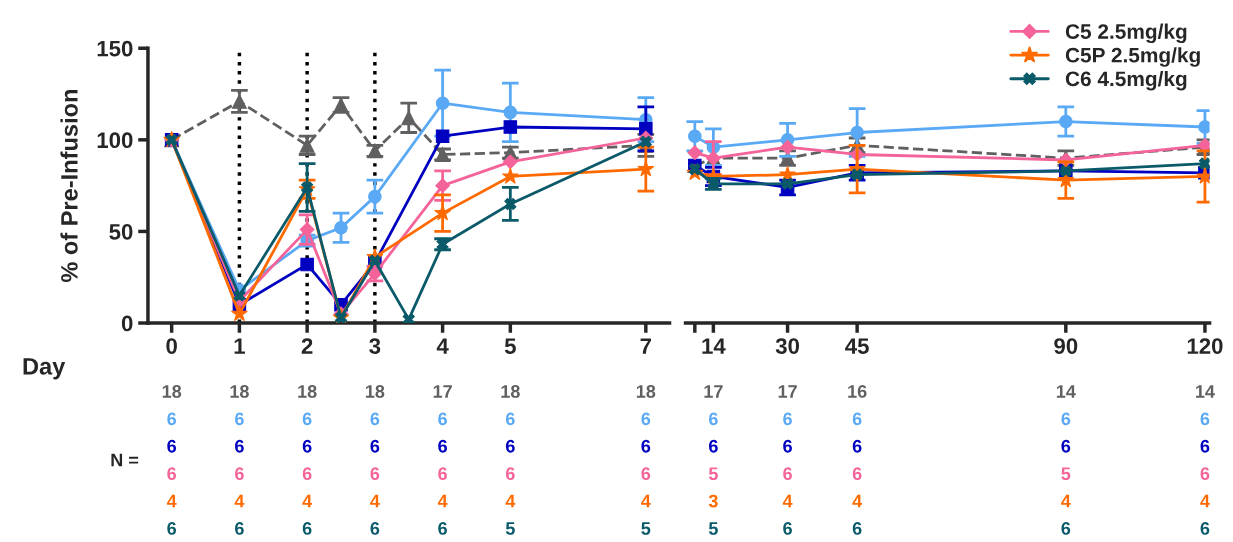 Image resolution: width=1233 pixels, height=542 pixels. Describe the element at coordinates (688, 501) in the screenshot. I see `text: 4 4 4 4 4 4 4 3 4 4 4 4` at that location.